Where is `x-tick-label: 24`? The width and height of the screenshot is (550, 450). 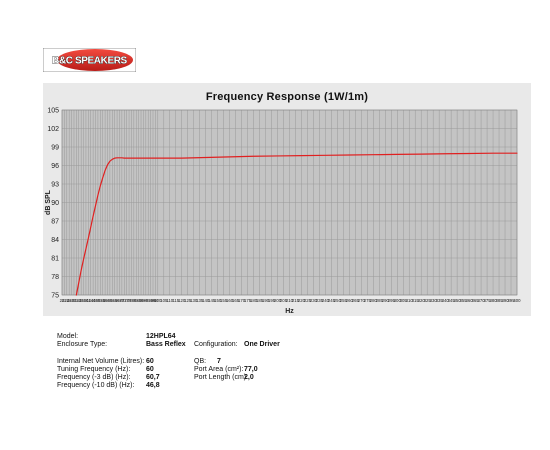
x-tick-label: 24 is located at coordinates (66, 300).